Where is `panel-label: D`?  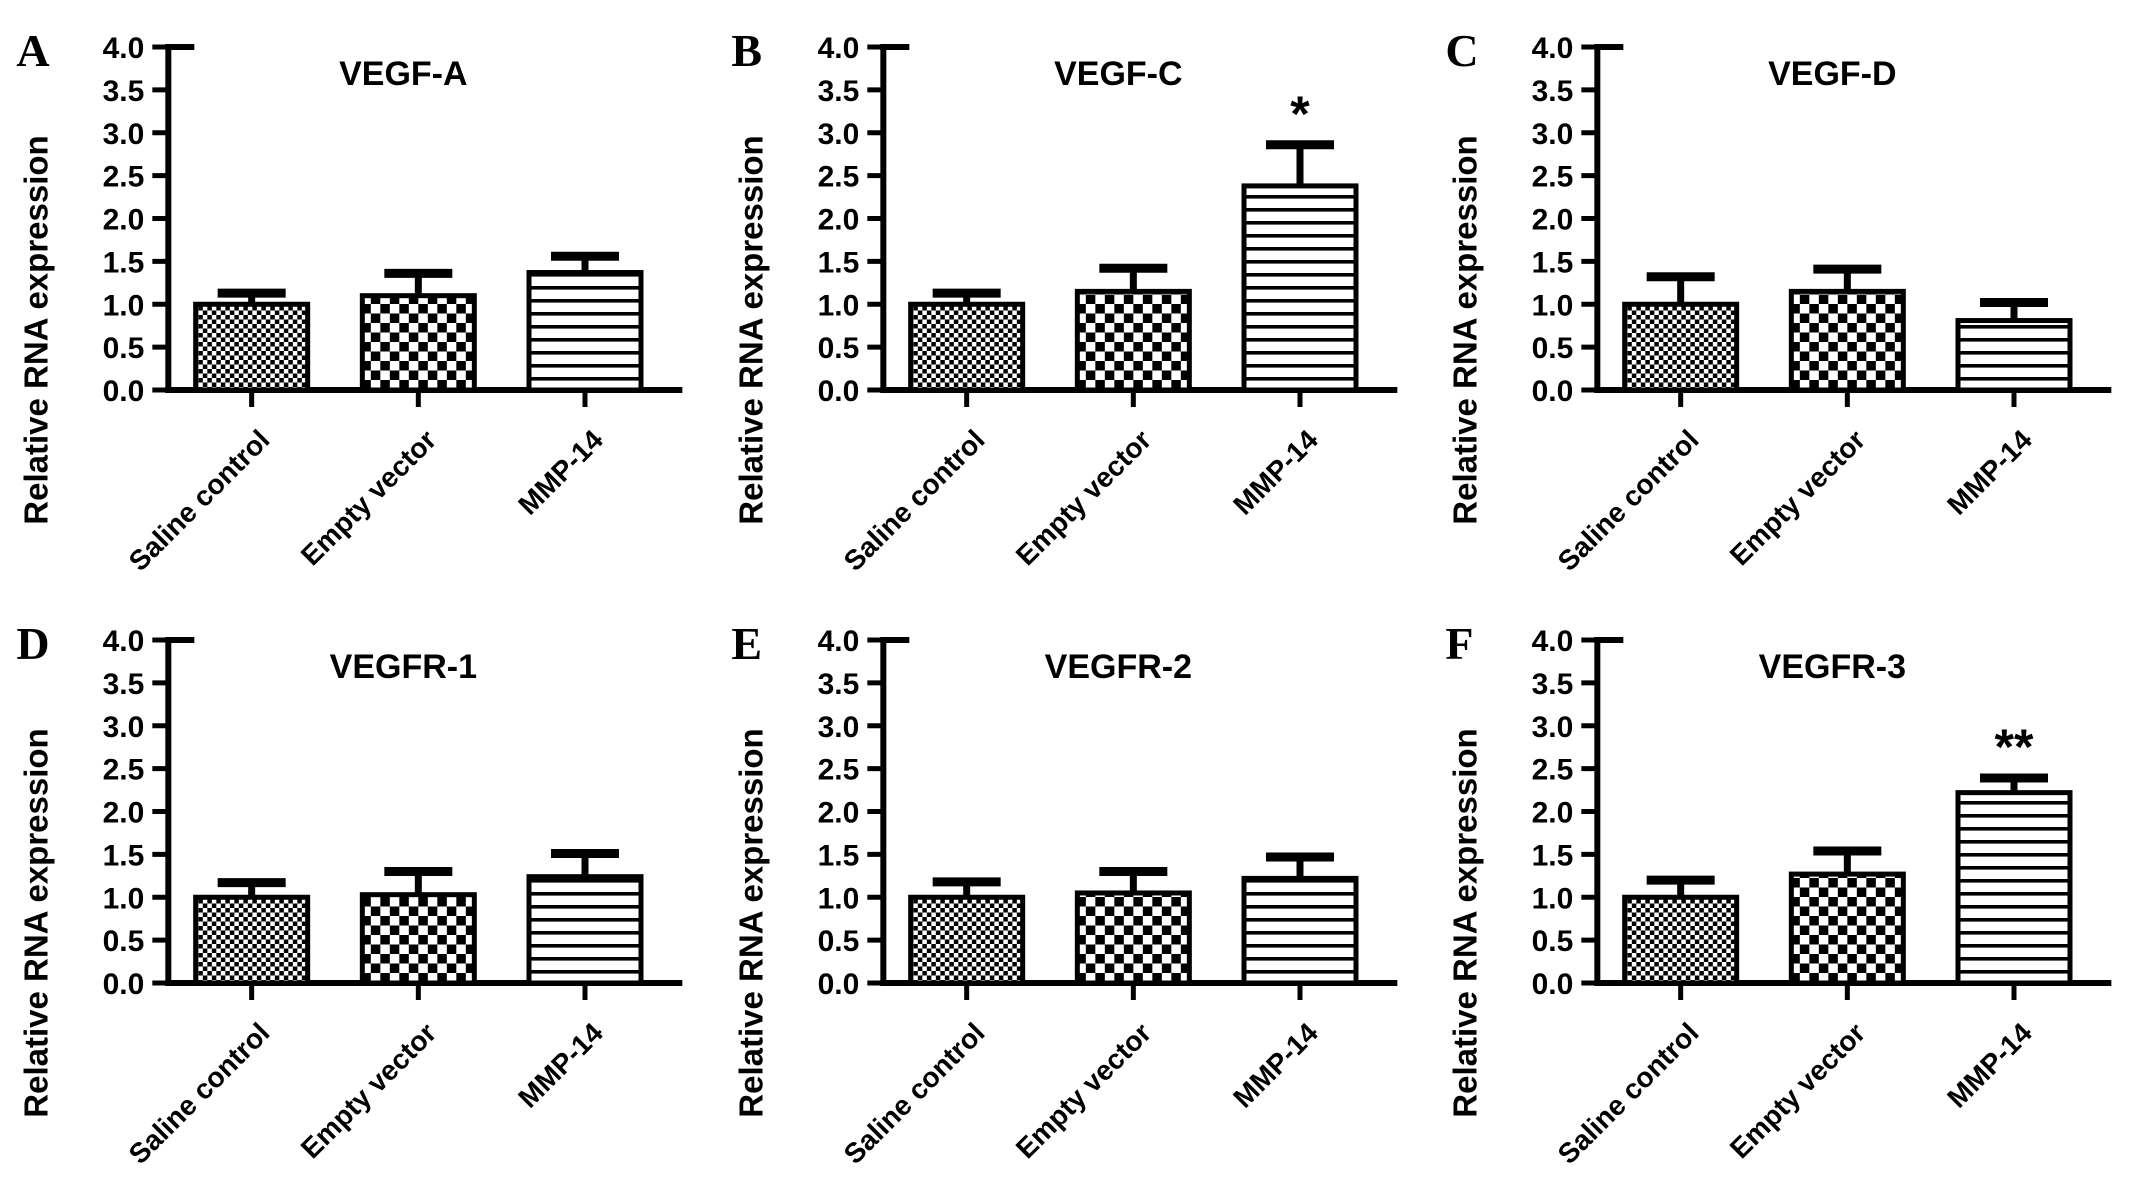
panel-label: D is located at coordinates (32, 643).